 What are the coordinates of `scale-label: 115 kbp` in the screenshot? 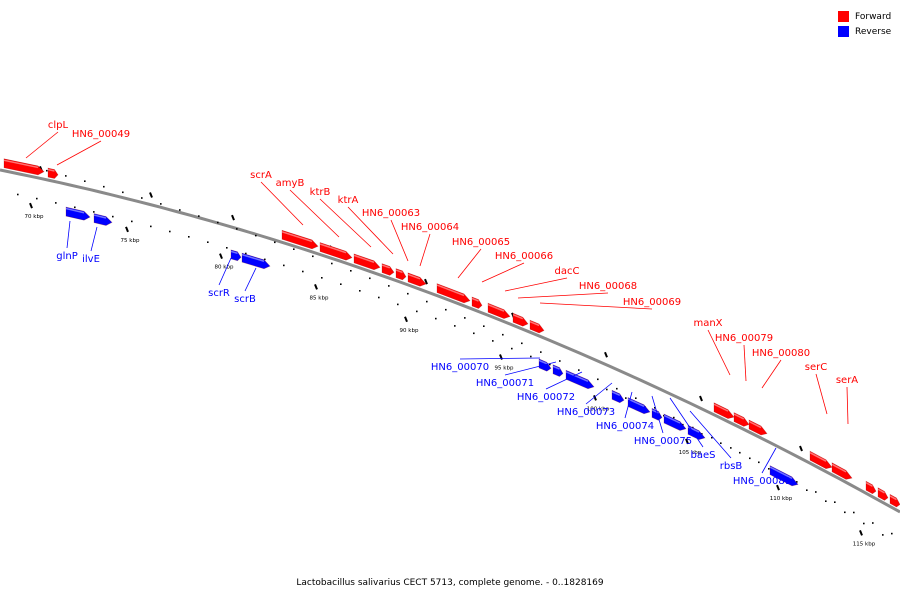 It's located at (864, 544).